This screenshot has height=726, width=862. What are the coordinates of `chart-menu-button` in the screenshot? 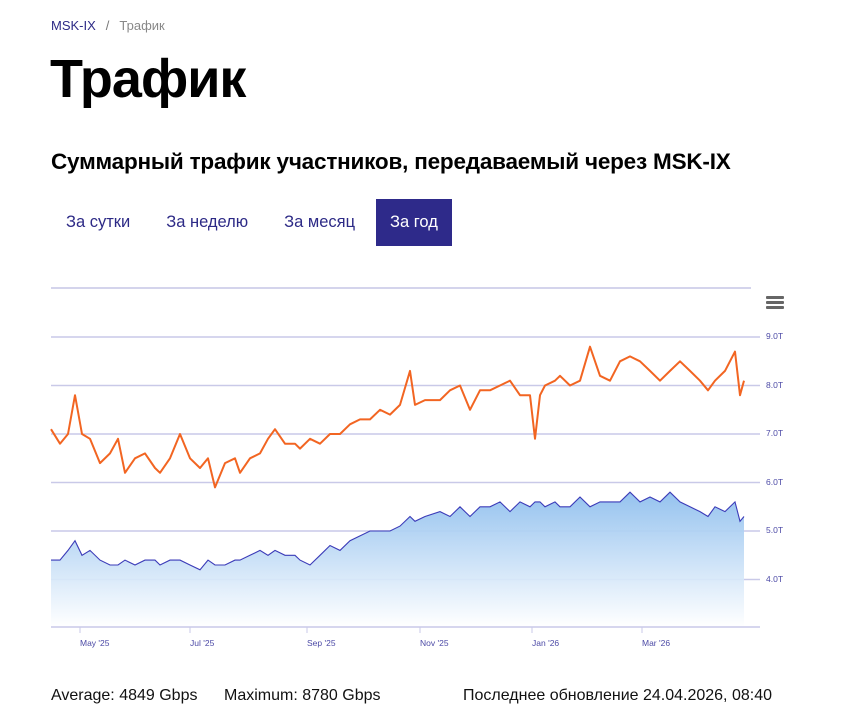 It's located at (775, 304).